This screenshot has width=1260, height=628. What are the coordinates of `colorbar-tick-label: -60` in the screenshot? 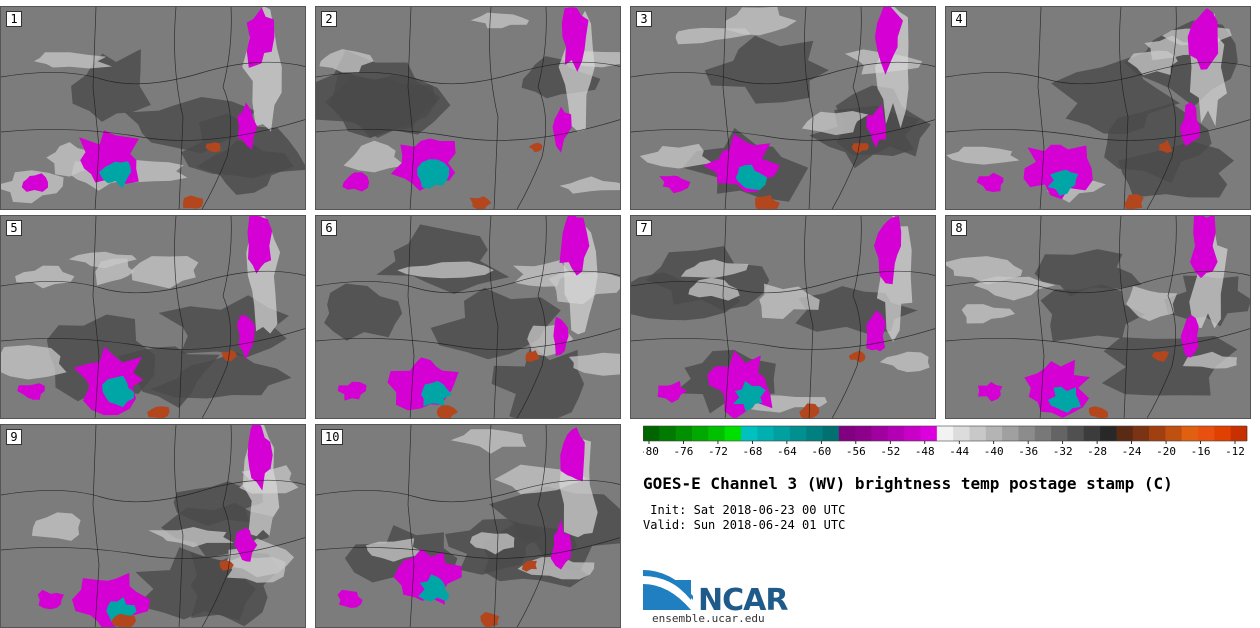 It's located at (821, 451).